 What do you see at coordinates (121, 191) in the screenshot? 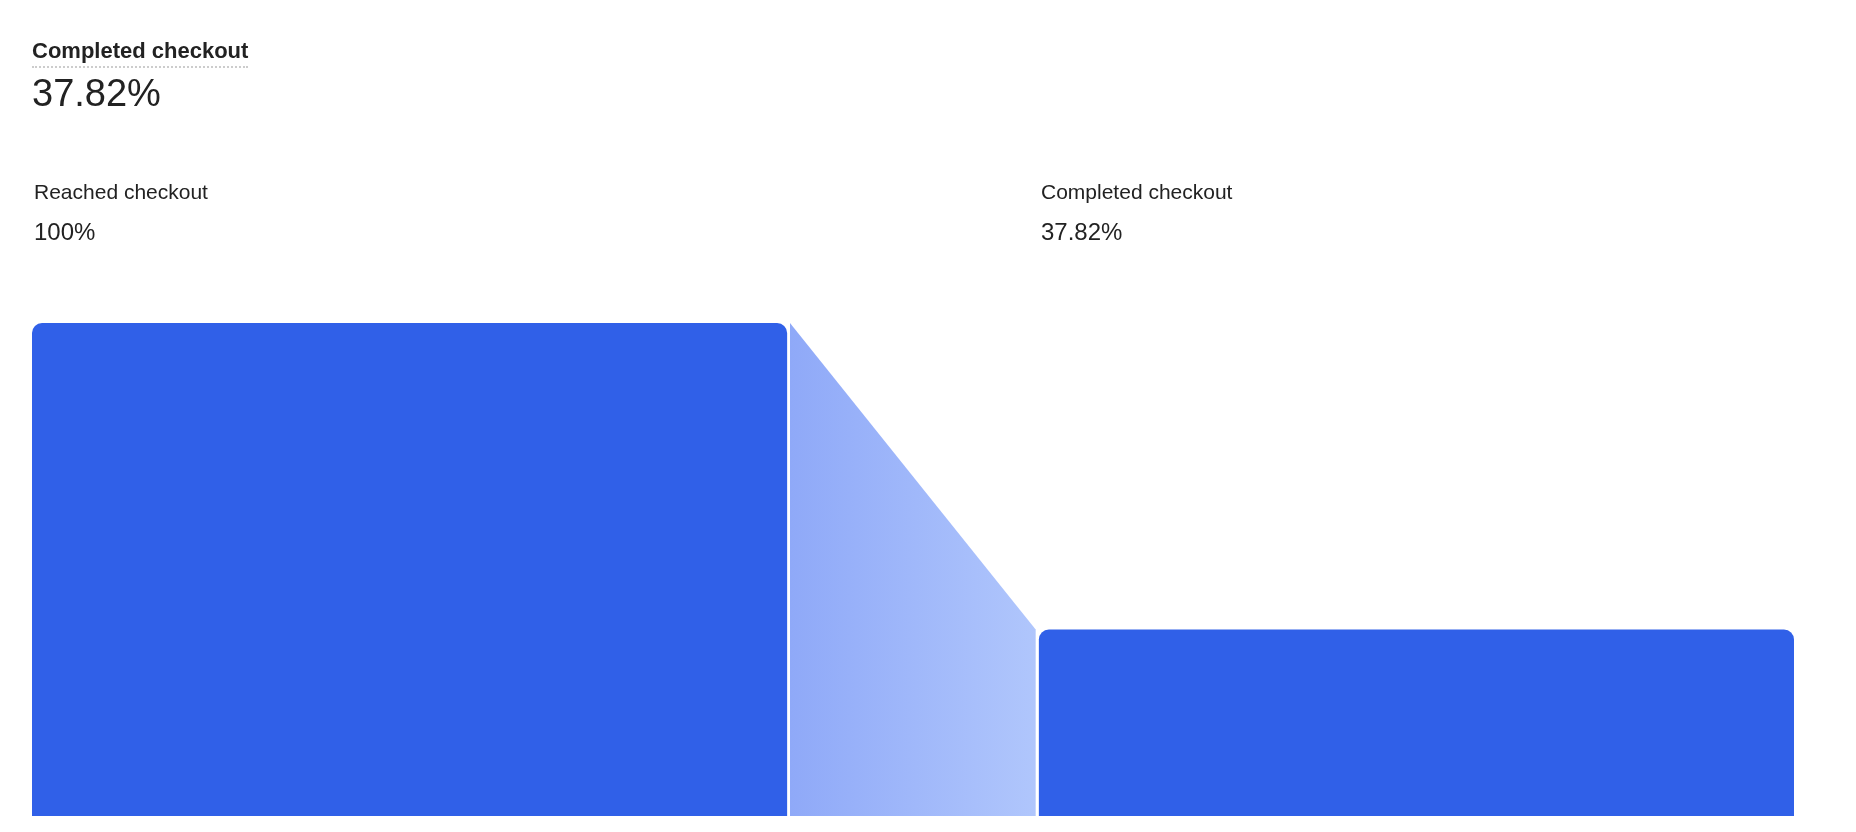
I see `x-tick-label: Reached checkout` at bounding box center [121, 191].